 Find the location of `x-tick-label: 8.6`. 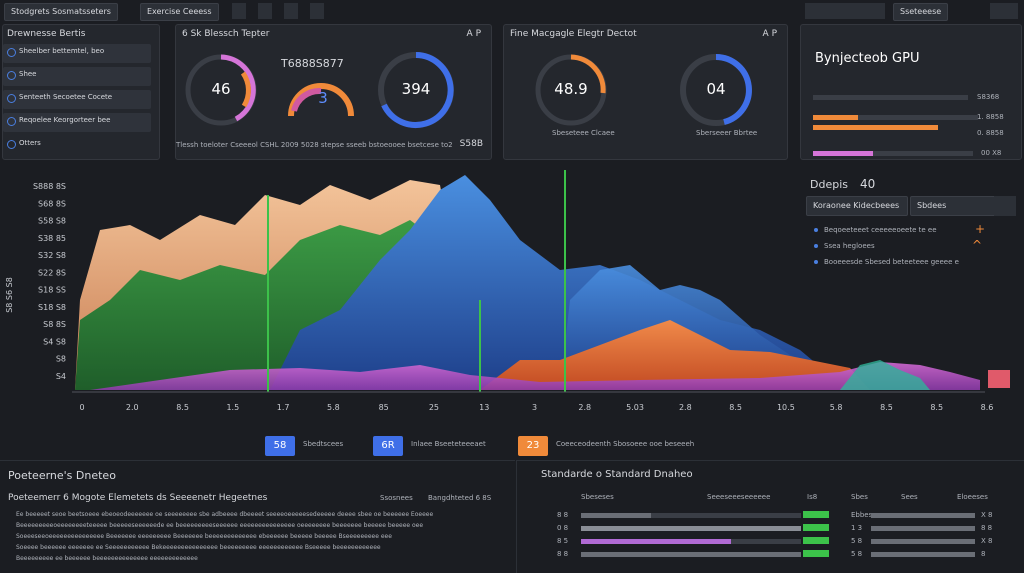

x-tick-label: 8.6 is located at coordinates (987, 407).